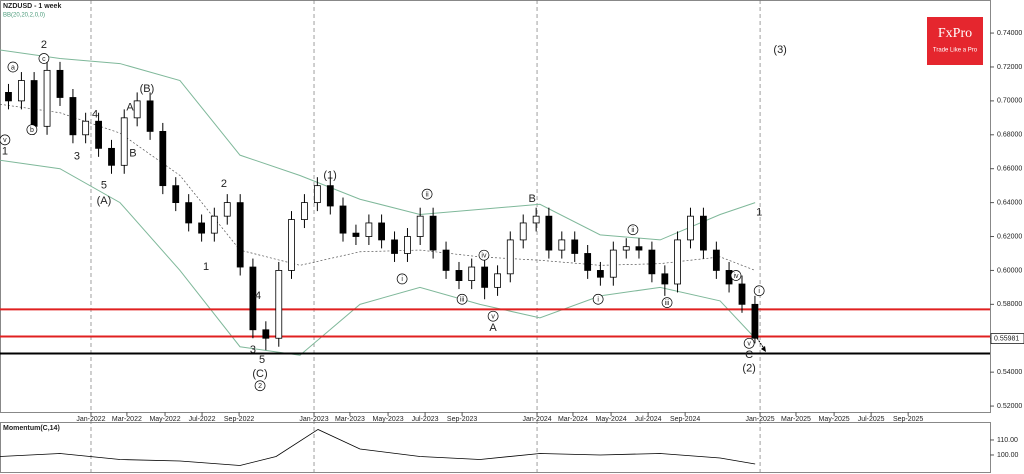 The width and height of the screenshot is (1024, 474). I want to click on logo-title: FxPro, so click(955, 33).